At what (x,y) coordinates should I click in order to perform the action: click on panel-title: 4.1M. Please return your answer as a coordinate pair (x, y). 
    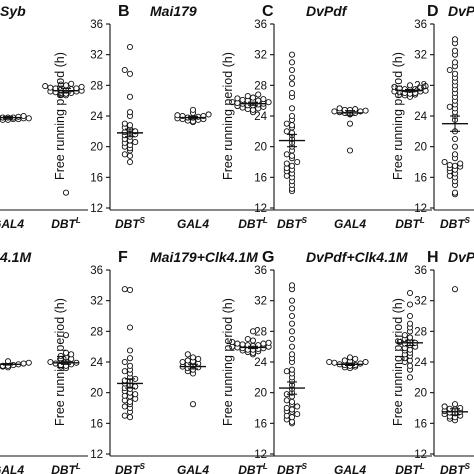
    Looking at the image, I should click on (15, 257).